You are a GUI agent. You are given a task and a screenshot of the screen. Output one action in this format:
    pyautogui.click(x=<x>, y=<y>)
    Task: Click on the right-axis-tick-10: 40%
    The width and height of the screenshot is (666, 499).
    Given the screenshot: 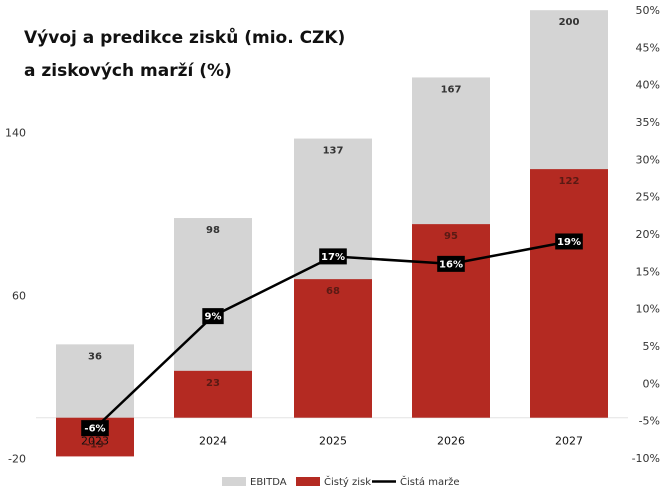 What is the action you would take?
    pyautogui.click(x=648, y=85)
    